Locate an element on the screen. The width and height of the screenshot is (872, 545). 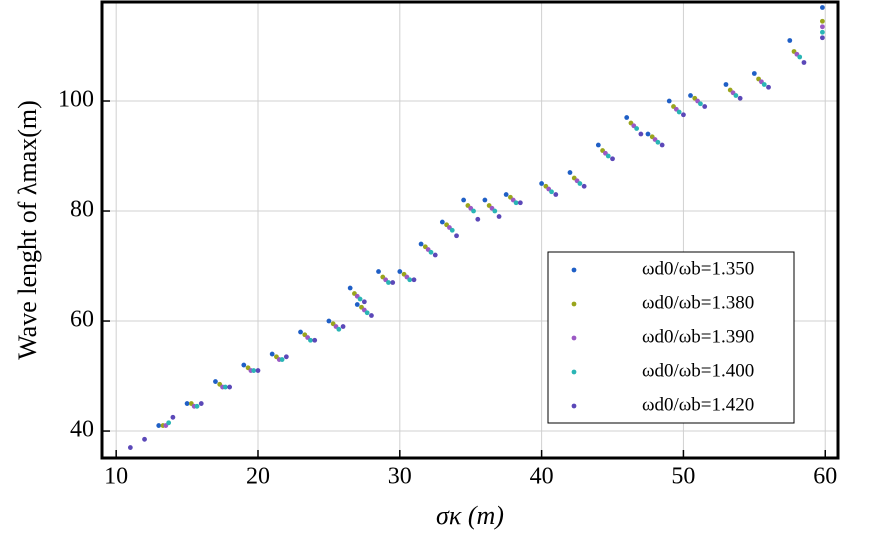
x-tick-label: 50 is located at coordinates (683, 477).